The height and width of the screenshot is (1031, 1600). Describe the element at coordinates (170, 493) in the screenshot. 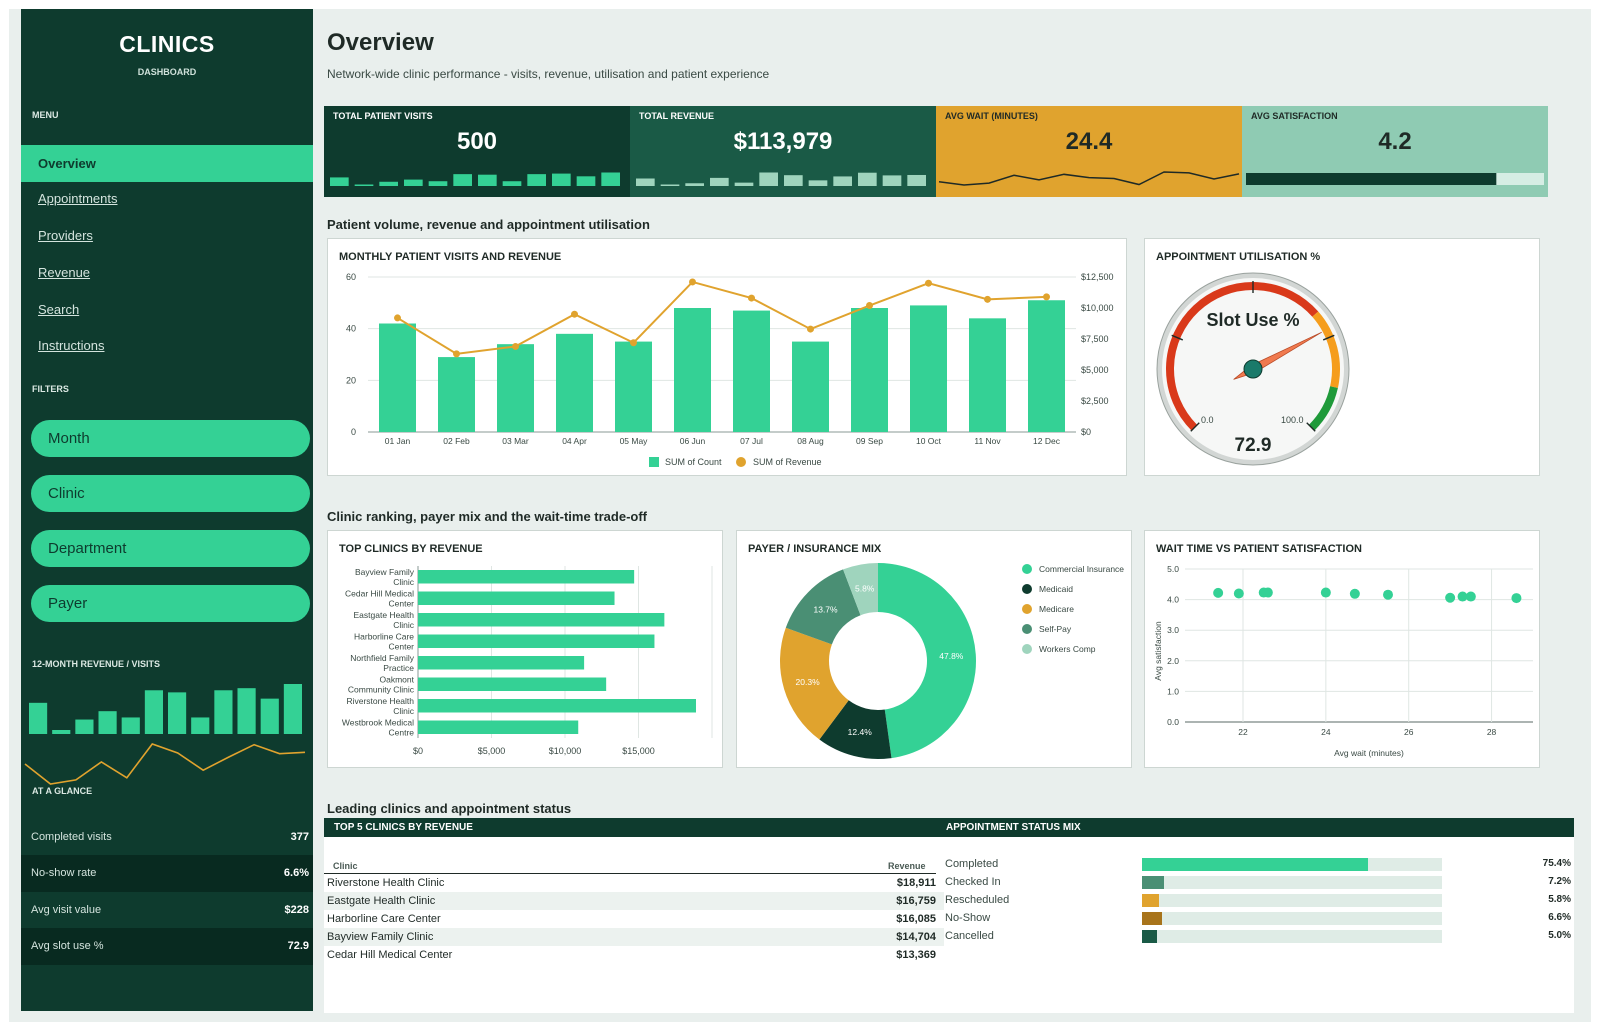

I see `filter-clinic: Clinic` at that location.